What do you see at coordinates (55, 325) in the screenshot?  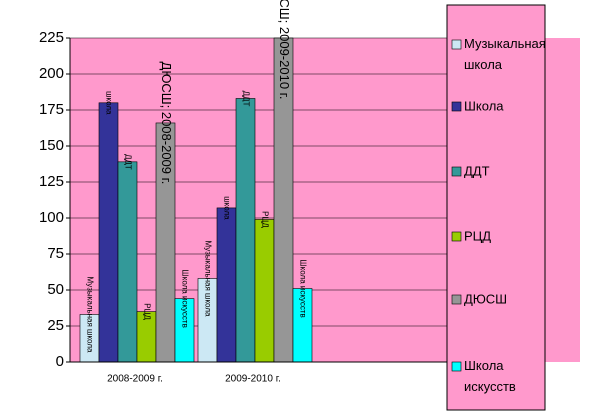 I see `y-tick-label: 25` at bounding box center [55, 325].